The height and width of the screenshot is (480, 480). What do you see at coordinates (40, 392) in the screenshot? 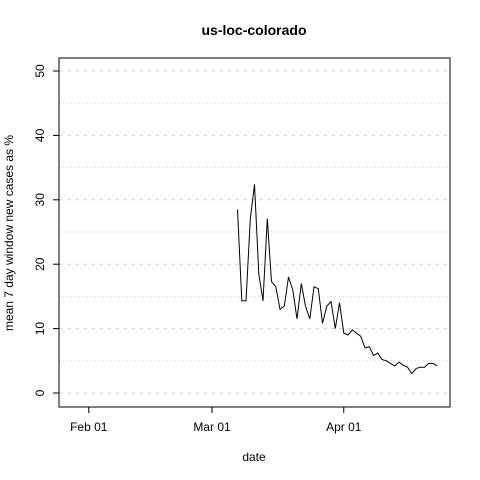
I see `y-tick-label: 0` at bounding box center [40, 392].